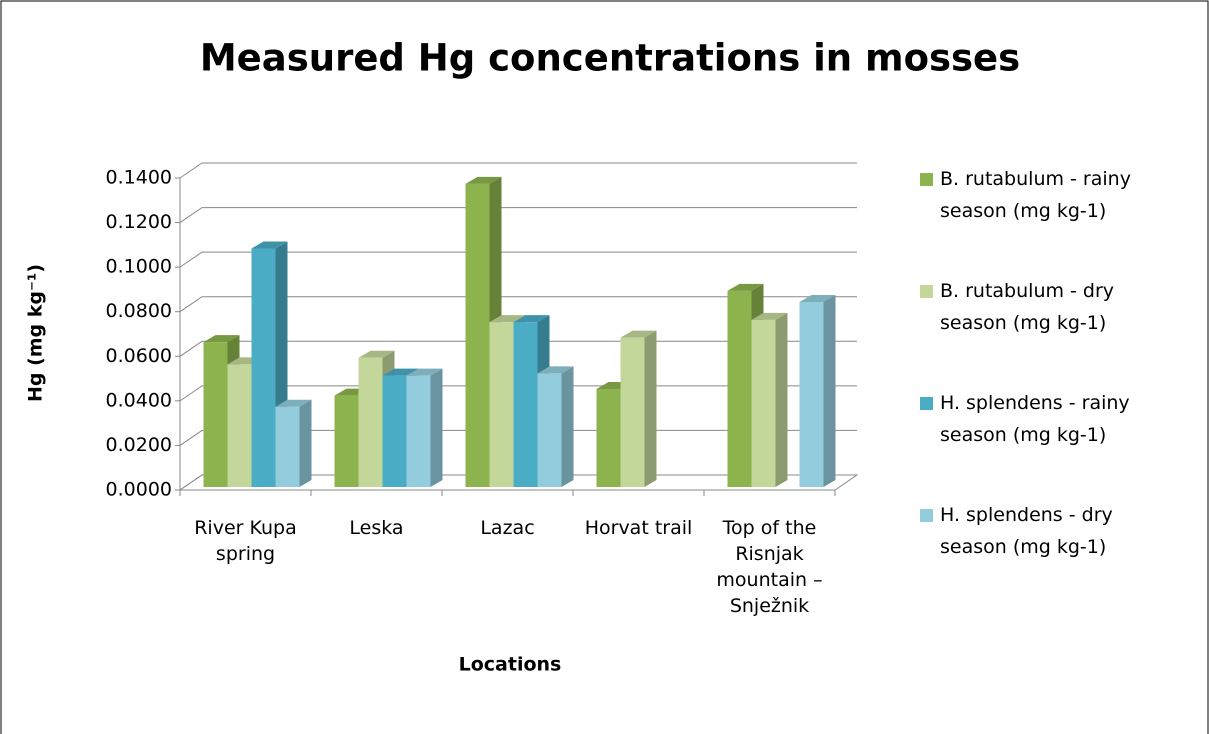 This screenshot has height=734, width=1209. I want to click on x-tick-label: Leska, so click(376, 528).